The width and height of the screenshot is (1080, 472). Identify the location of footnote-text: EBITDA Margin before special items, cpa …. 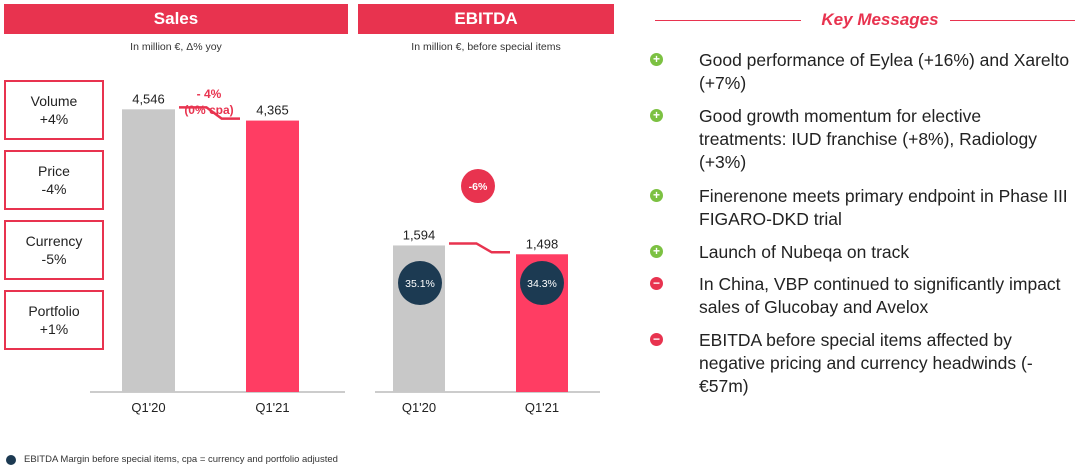
(181, 459).